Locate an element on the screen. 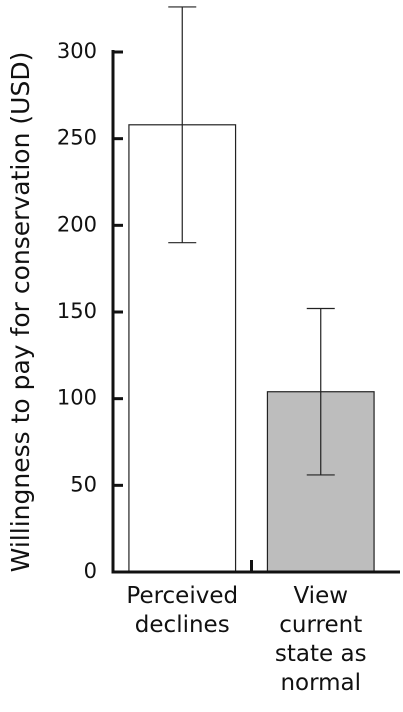 The image size is (403, 712). y-tick-label: 100 is located at coordinates (77, 398).